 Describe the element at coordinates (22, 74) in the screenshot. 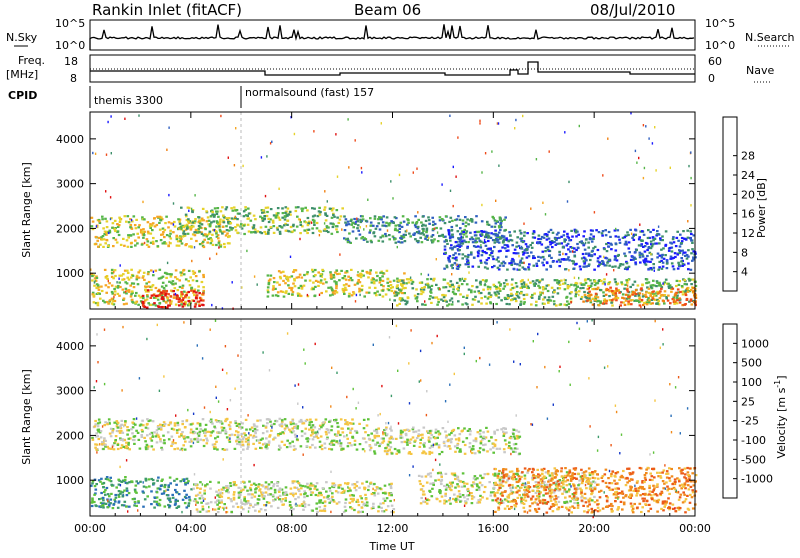

I see `freq-units-label: [MHz]` at that location.